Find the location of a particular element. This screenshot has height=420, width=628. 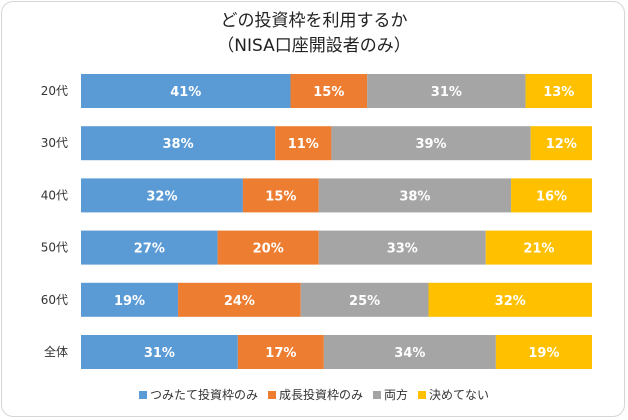

legend-item: 成長投資枠のみ is located at coordinates (315, 394).